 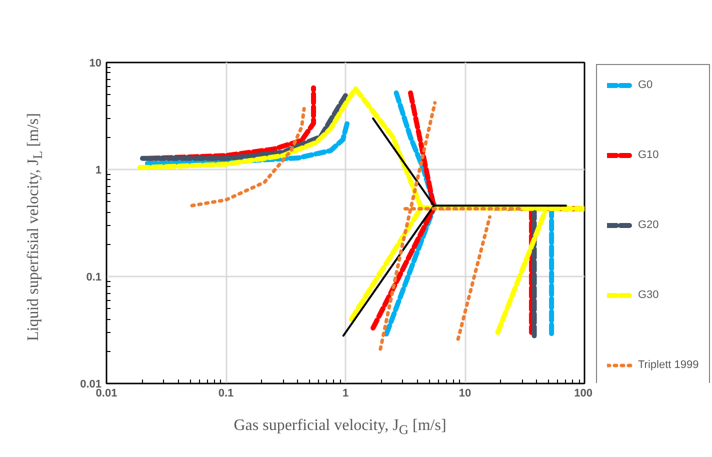 What do you see at coordinates (648, 155) in the screenshot?
I see `legend-label: G10` at bounding box center [648, 155].